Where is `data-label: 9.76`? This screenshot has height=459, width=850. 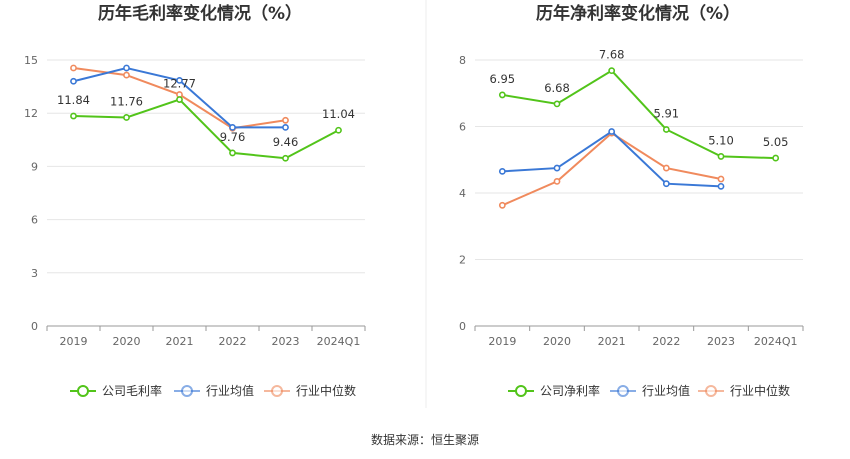 data-label: 9.76 is located at coordinates (233, 137).